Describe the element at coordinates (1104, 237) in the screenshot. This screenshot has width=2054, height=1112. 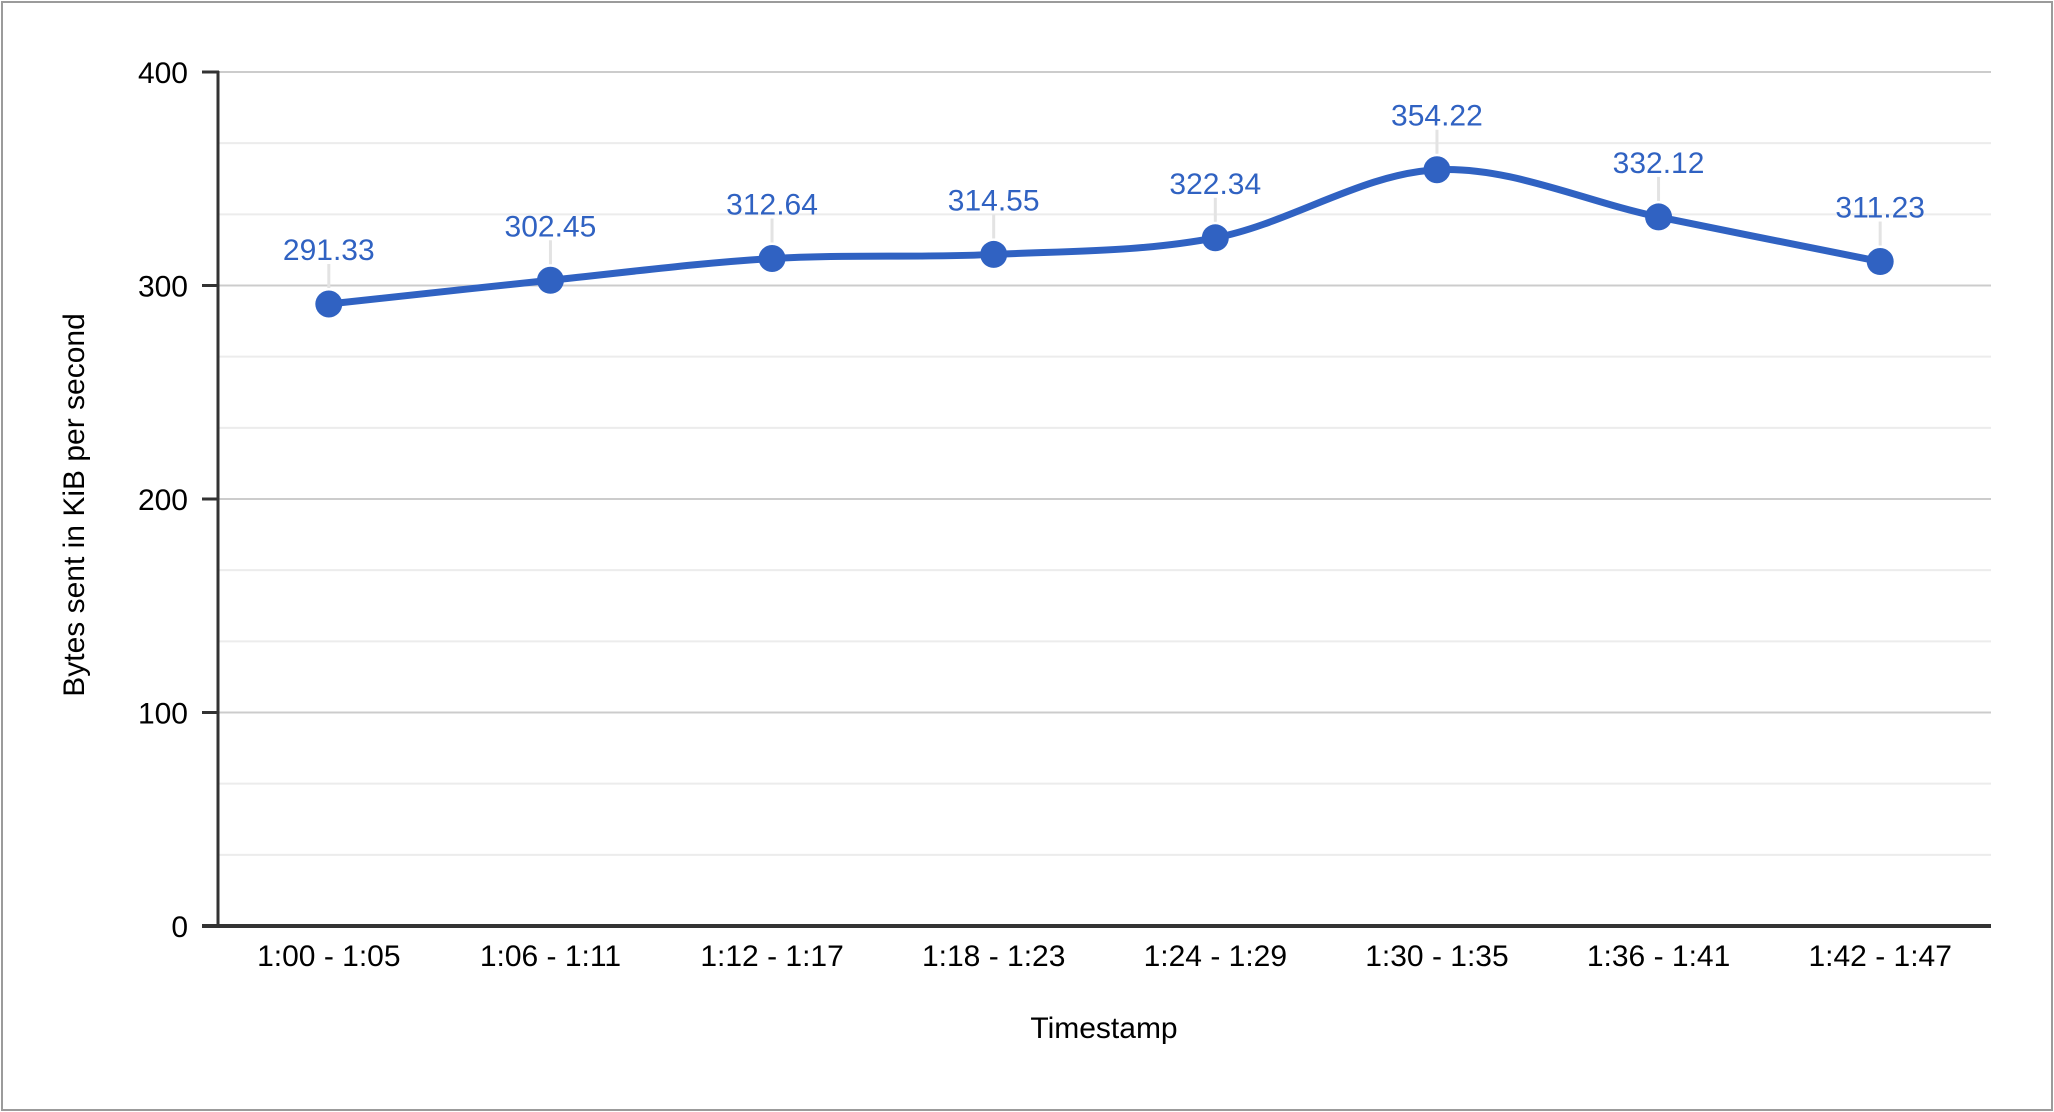
I see `series-line` at that location.